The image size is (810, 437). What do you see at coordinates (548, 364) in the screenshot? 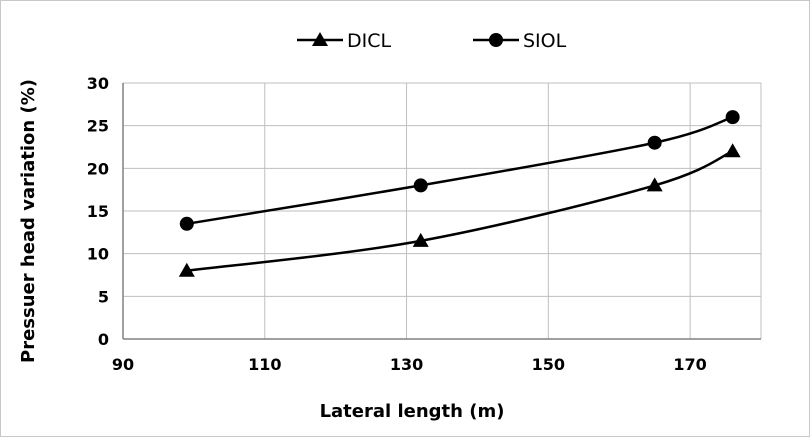
I see `x-tick-label: 150` at bounding box center [548, 364].